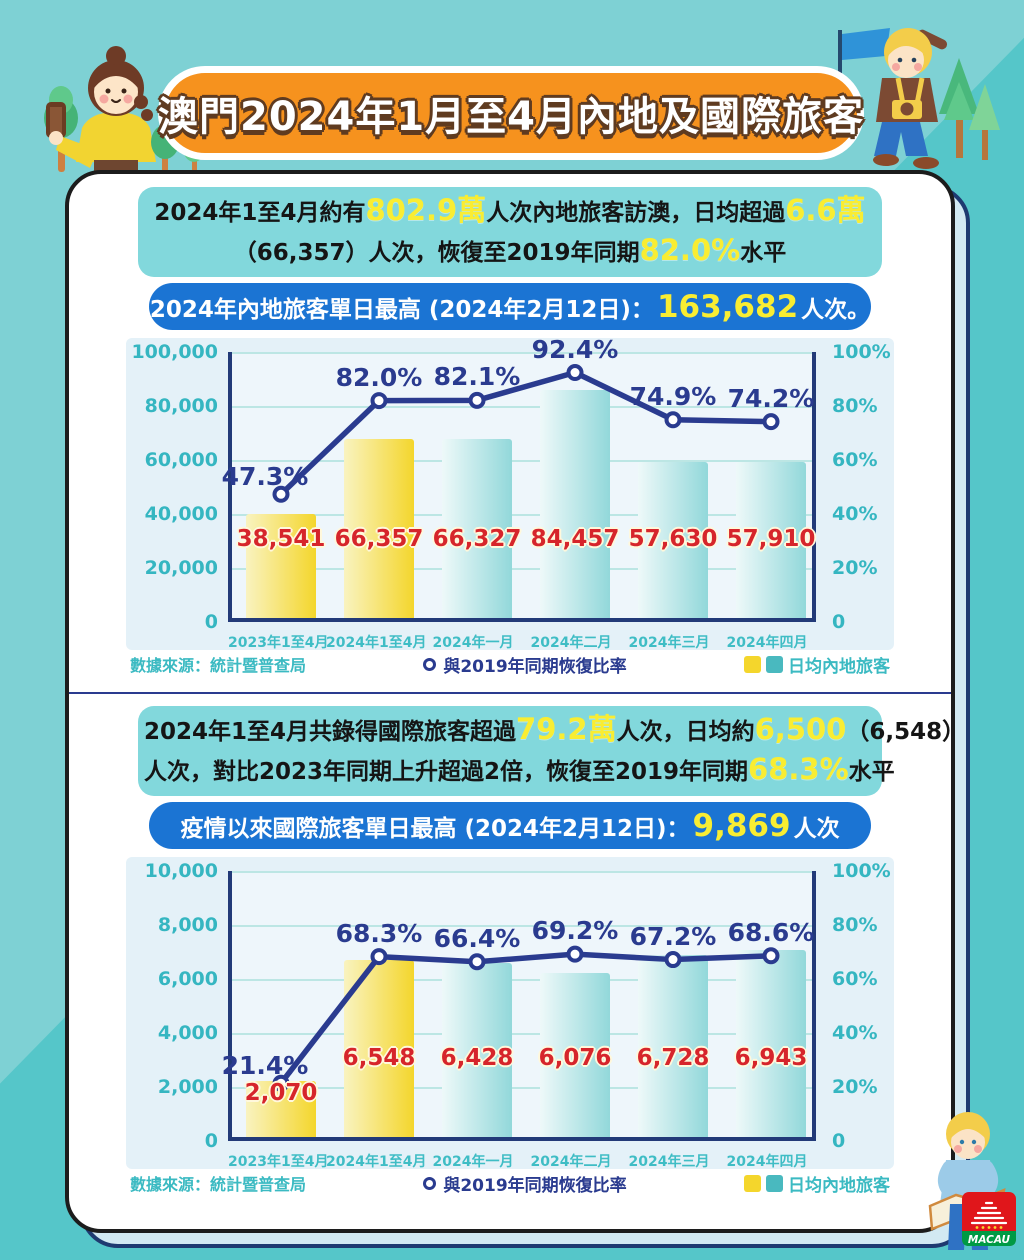 Image resolution: width=1024 pixels, height=1260 pixels. I want to click on bar-value-label: 66,357, so click(379, 539).